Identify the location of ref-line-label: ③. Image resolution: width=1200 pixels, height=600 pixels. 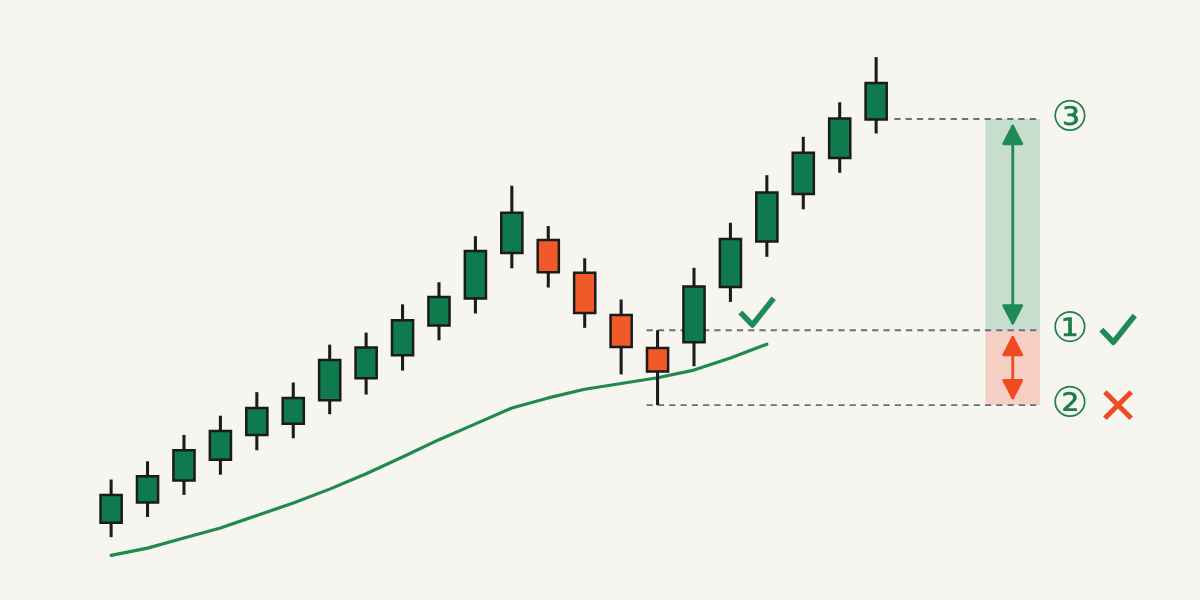
(1070, 115).